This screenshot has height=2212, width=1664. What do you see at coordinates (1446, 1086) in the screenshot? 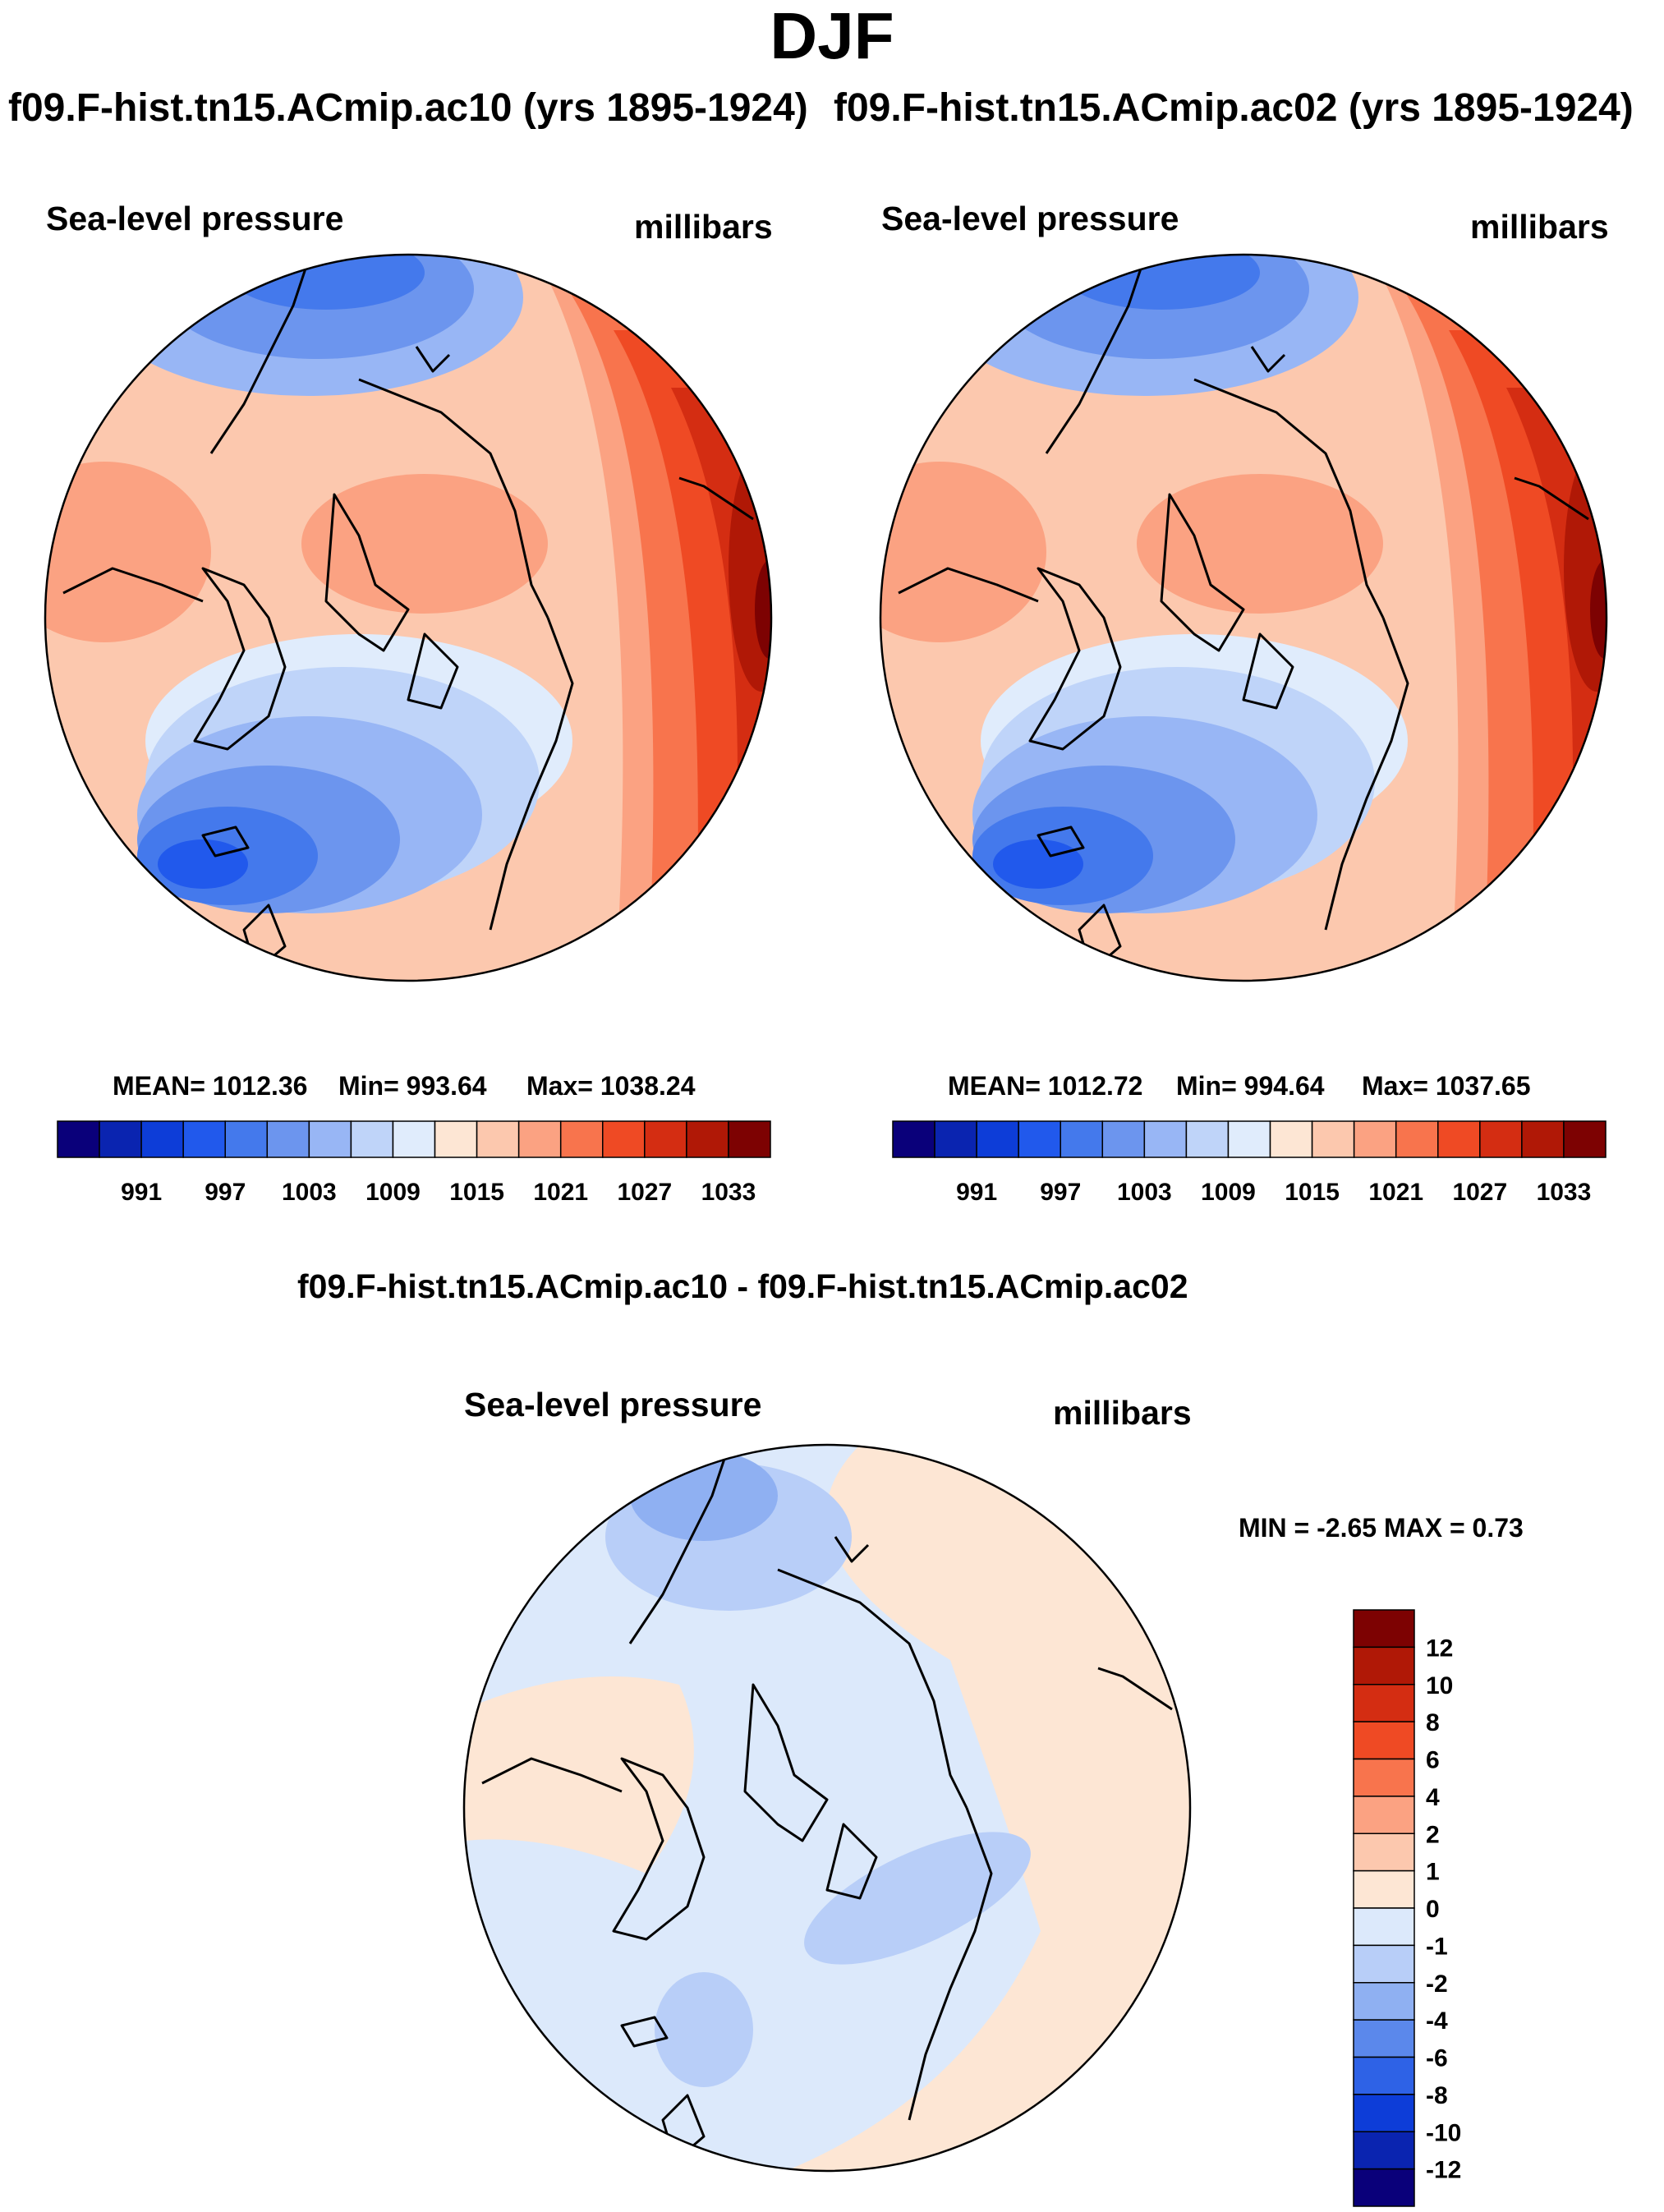
I see `right-max-label: Max= 1037.65` at bounding box center [1446, 1086].